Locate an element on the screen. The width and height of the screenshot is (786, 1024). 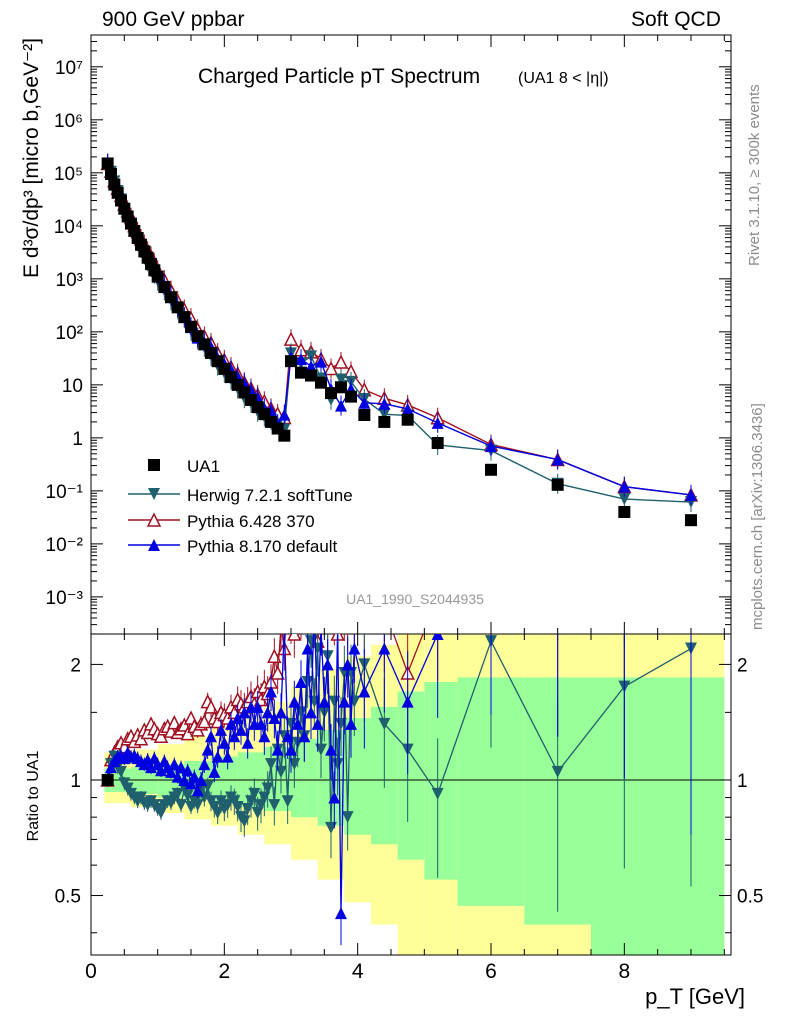
y-tick-label: 10⁻² is located at coordinates (65, 545).